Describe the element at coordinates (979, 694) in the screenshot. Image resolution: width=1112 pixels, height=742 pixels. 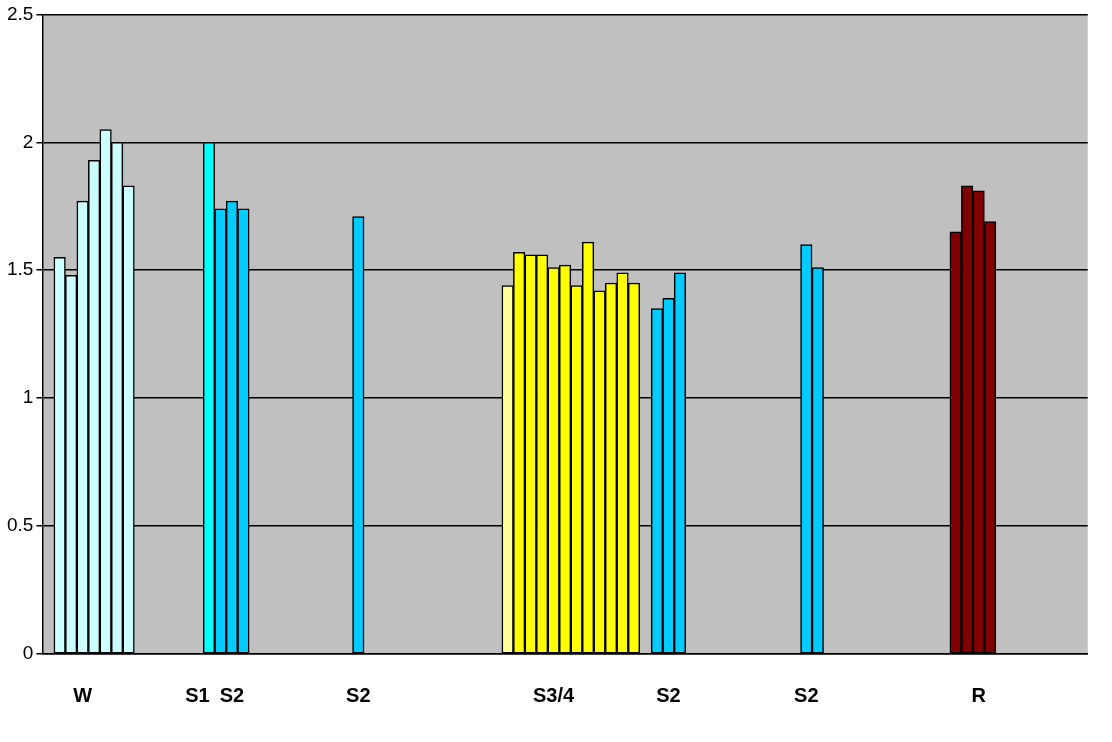
I see `x-tick-label: R` at that location.